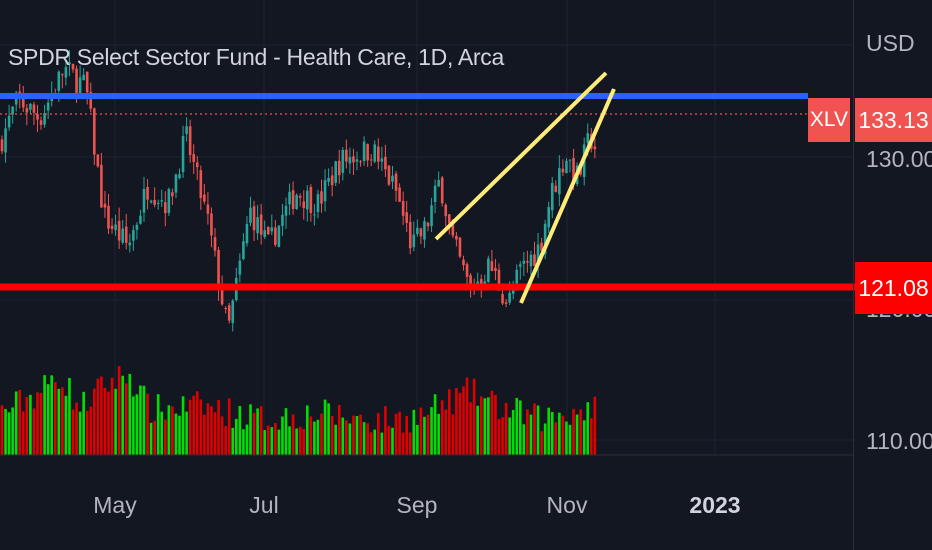  What do you see at coordinates (829, 120) in the screenshot?
I see `symbol-tag: XLV` at bounding box center [829, 120].